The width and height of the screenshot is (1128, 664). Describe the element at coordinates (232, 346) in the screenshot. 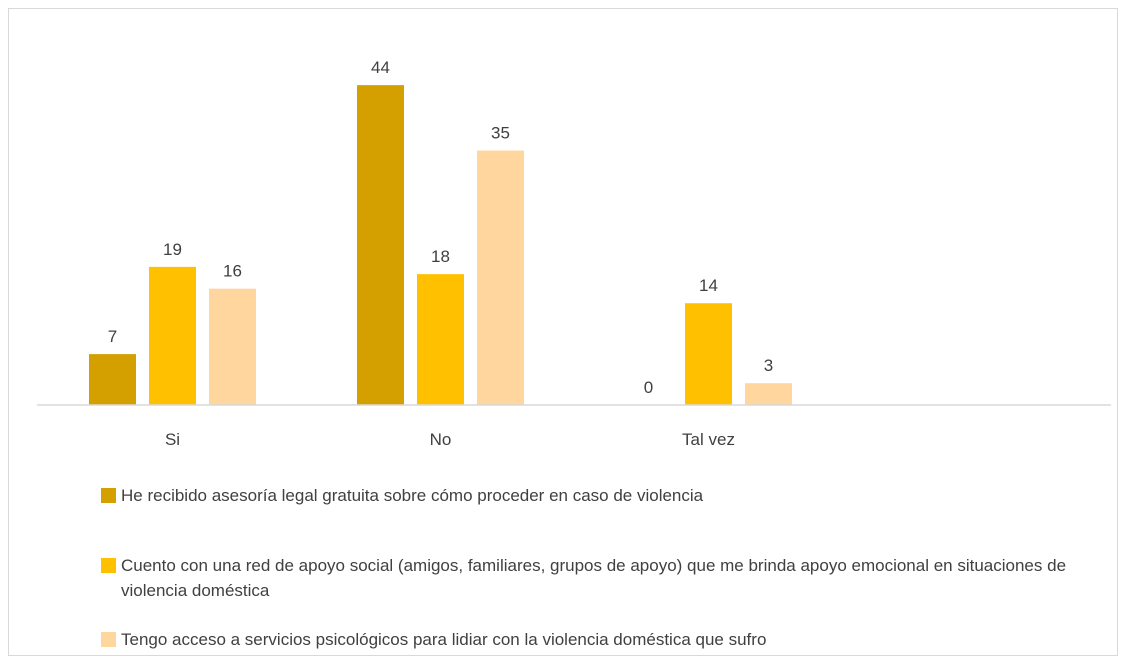

I see `bar-s3-si` at that location.